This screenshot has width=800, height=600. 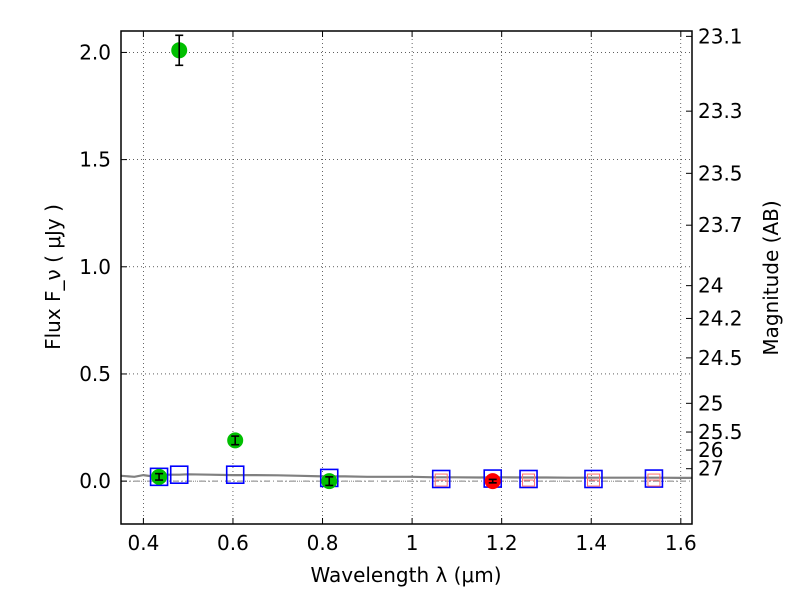 What do you see at coordinates (95, 160) in the screenshot?
I see `y-tick-label: 1.5` at bounding box center [95, 160].